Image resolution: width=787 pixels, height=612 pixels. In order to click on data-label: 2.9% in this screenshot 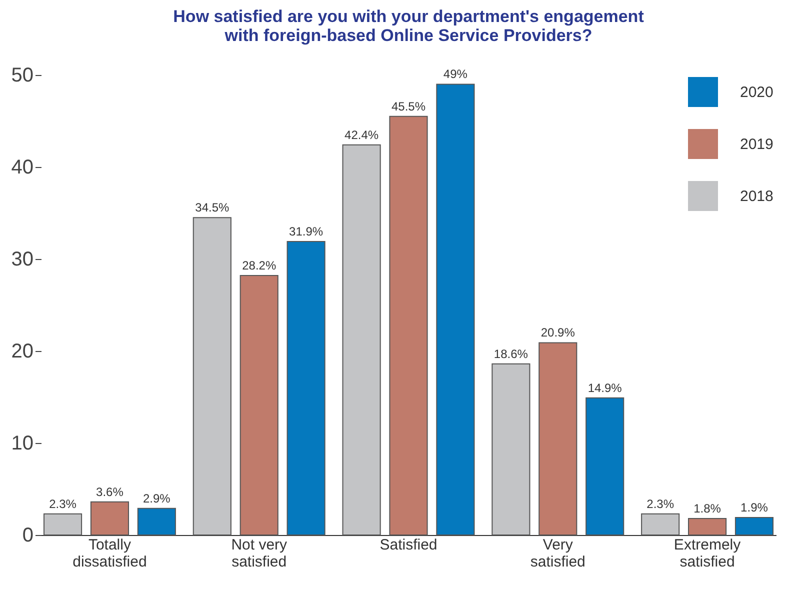, I will do `click(156, 498)`.